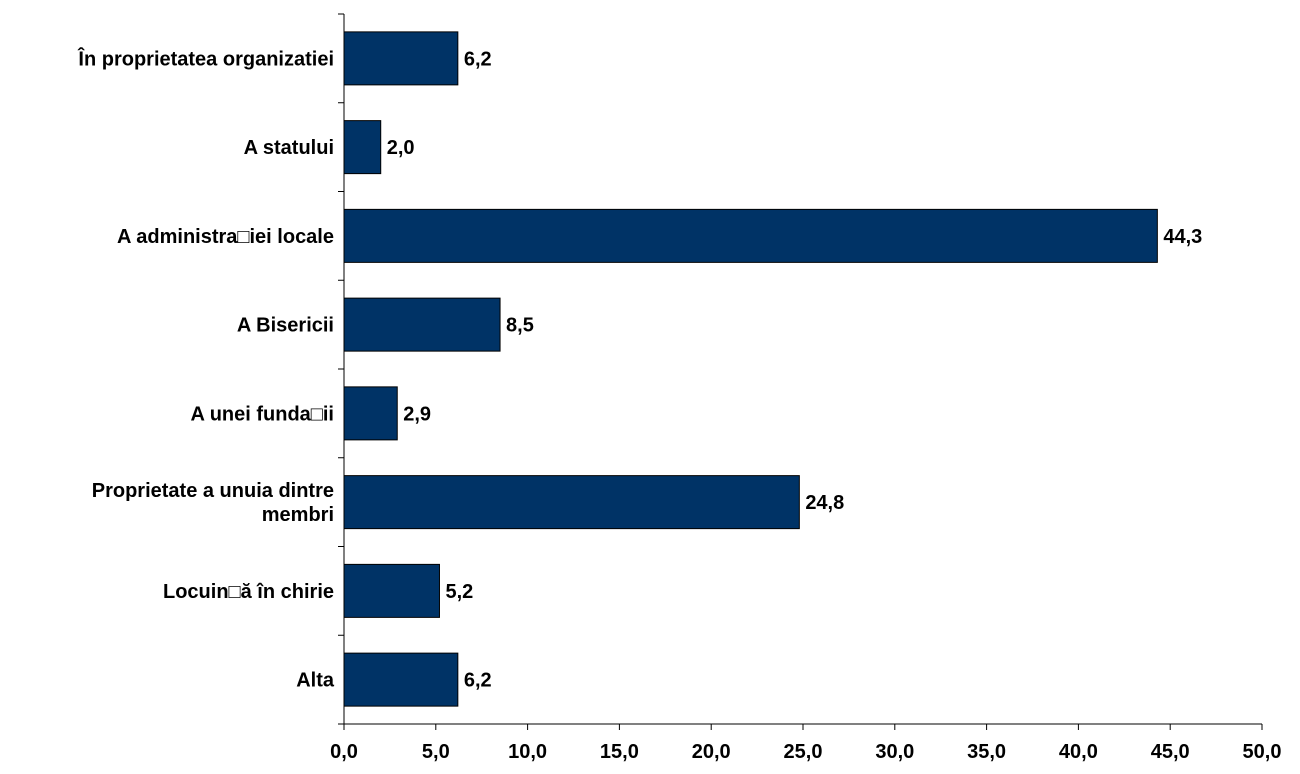 Image resolution: width=1300 pixels, height=774 pixels. Describe the element at coordinates (401, 148) in the screenshot. I see `value-label: 2,0` at that location.